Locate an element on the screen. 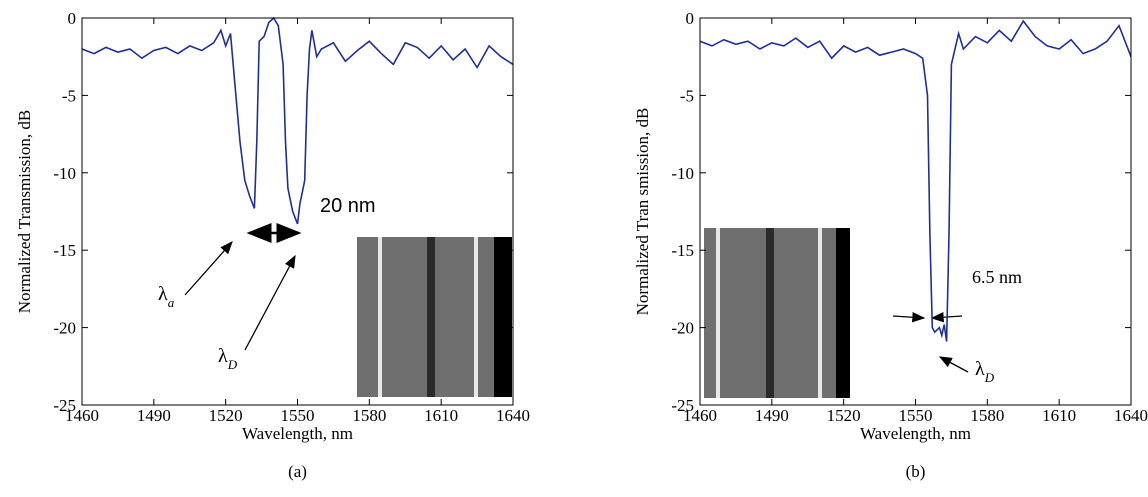 Image resolution: width=1148 pixels, height=497 pixels. annotation: 20 nm is located at coordinates (348, 206).